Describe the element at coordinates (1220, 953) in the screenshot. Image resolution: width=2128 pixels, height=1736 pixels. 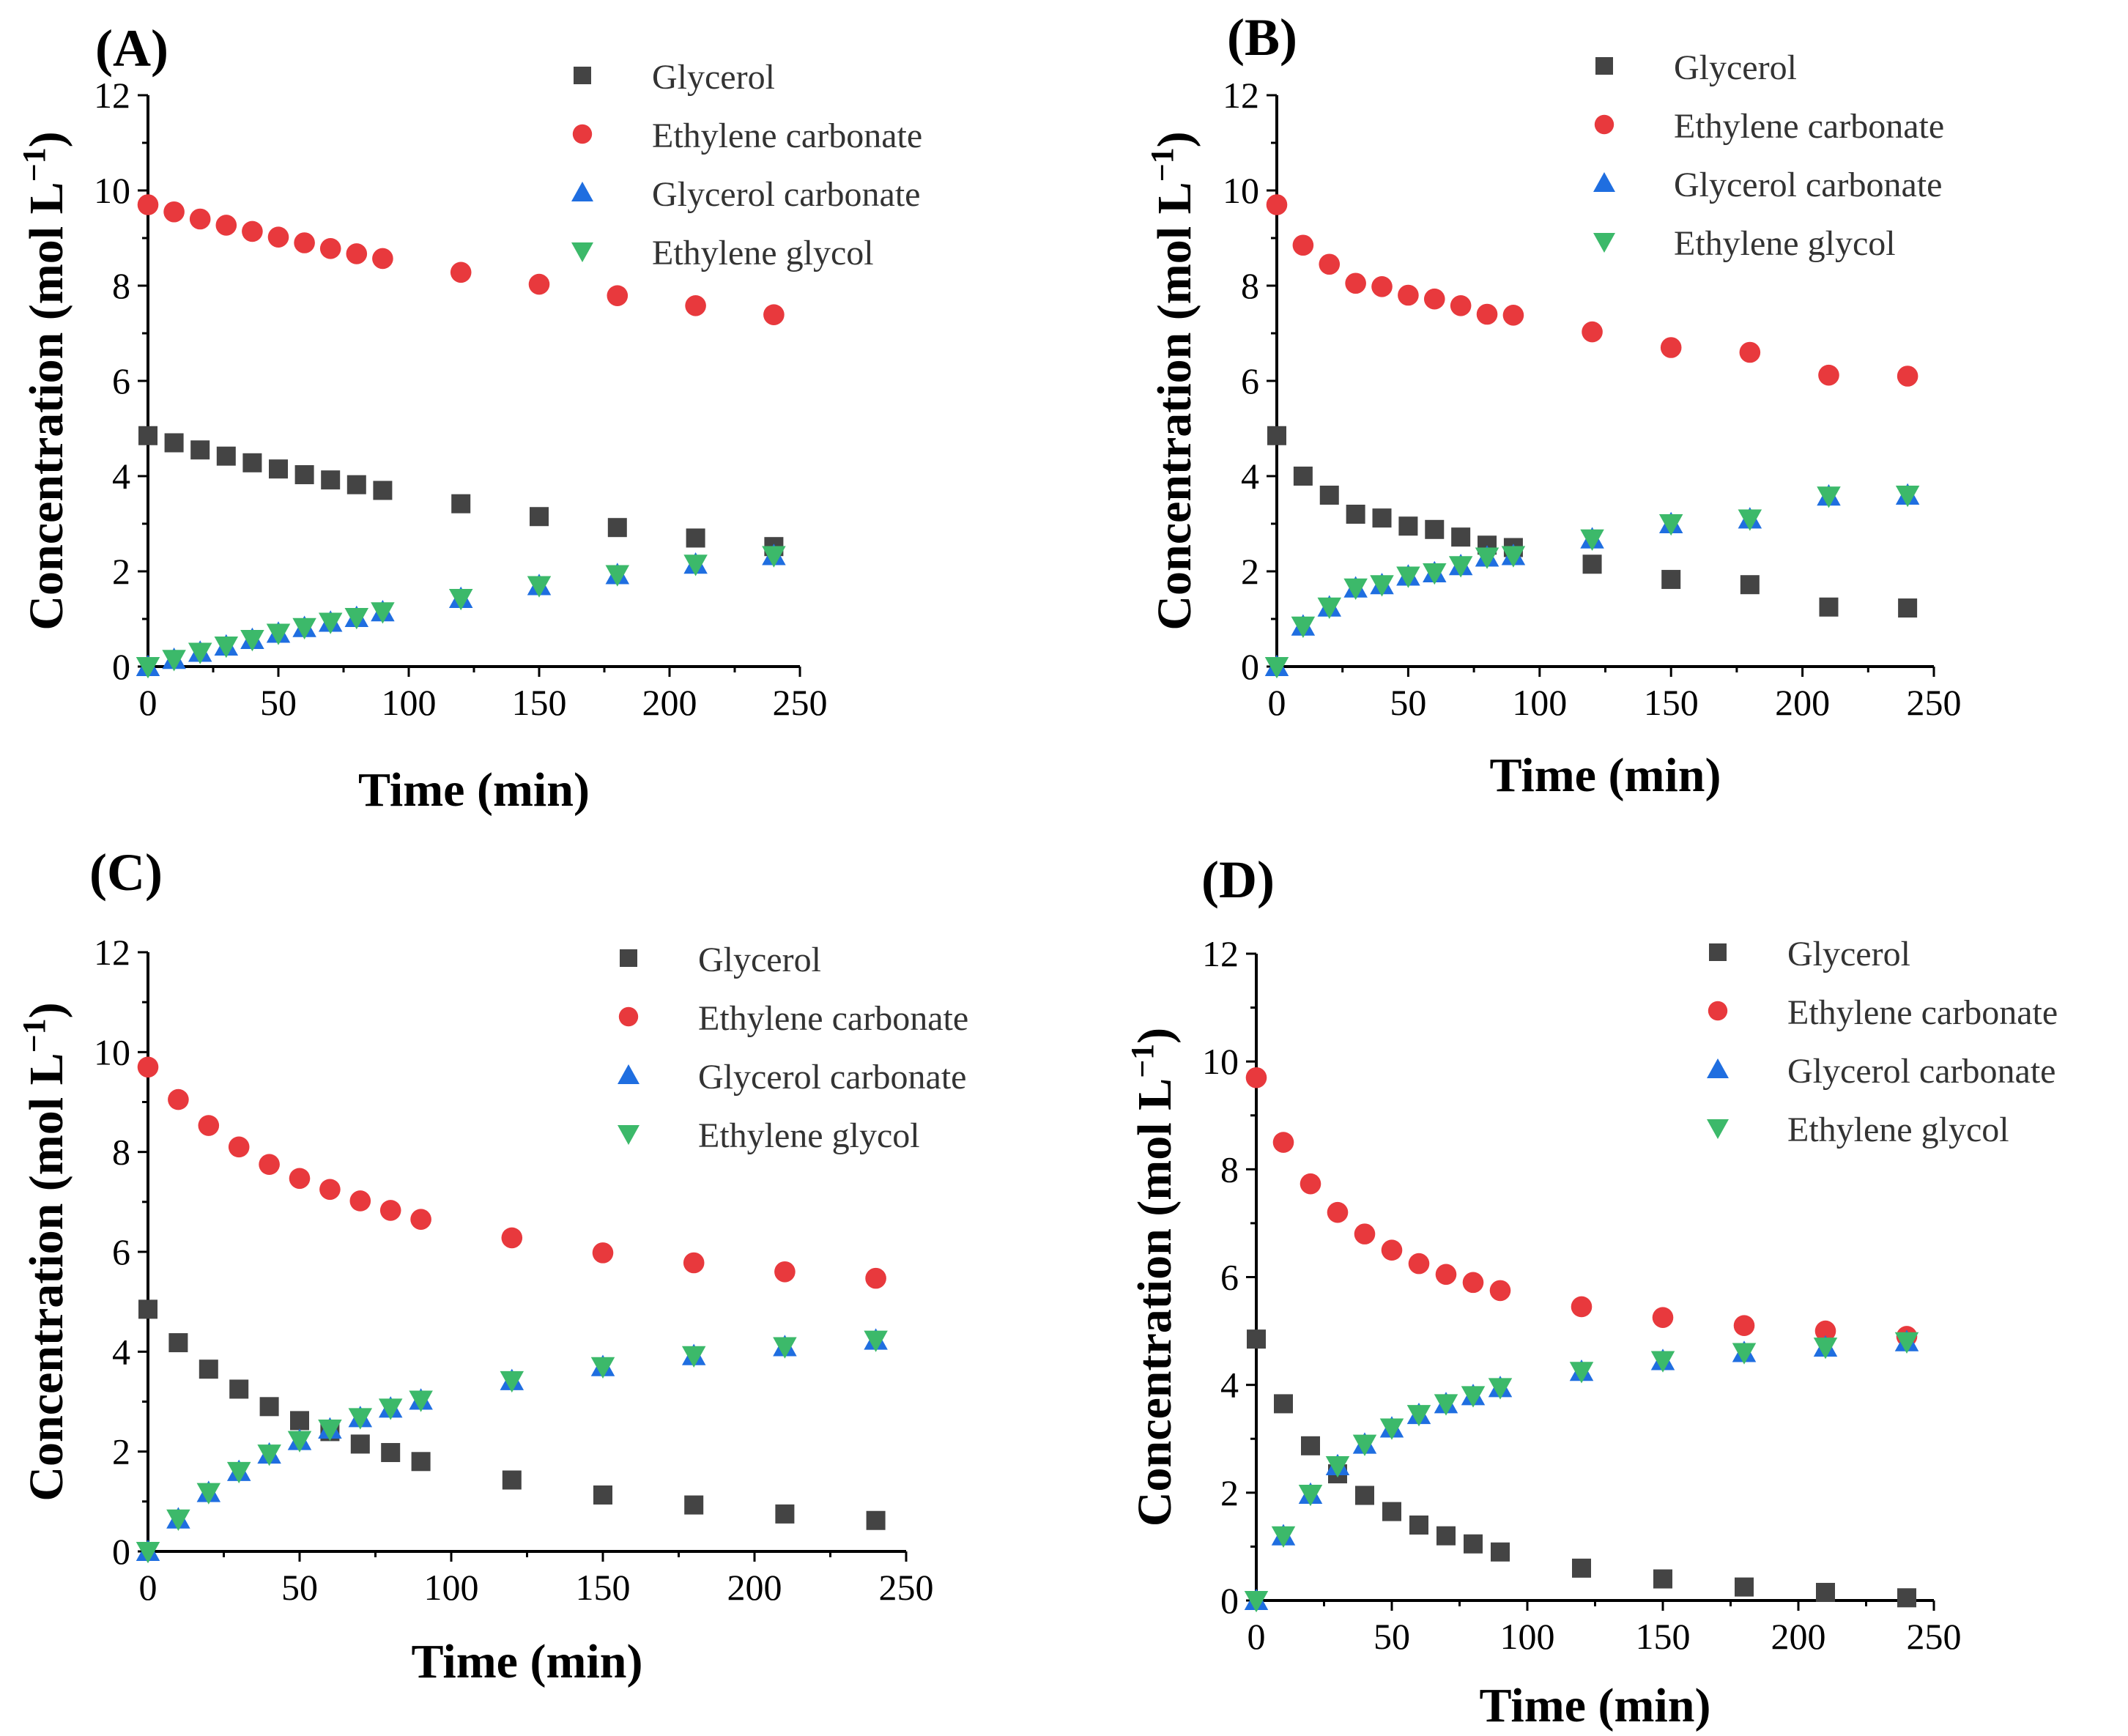
I see `y-tick-label: 12` at that location.